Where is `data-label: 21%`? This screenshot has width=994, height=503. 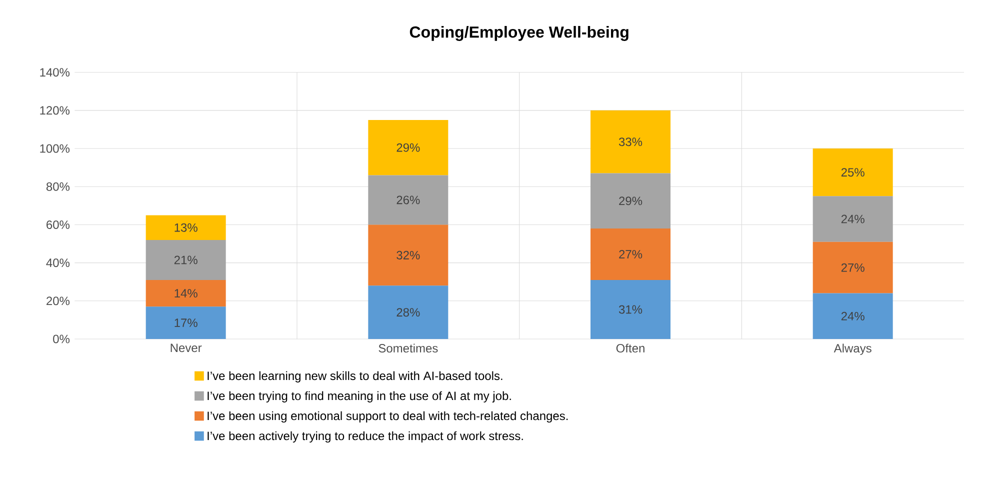 data-label: 21% is located at coordinates (186, 260).